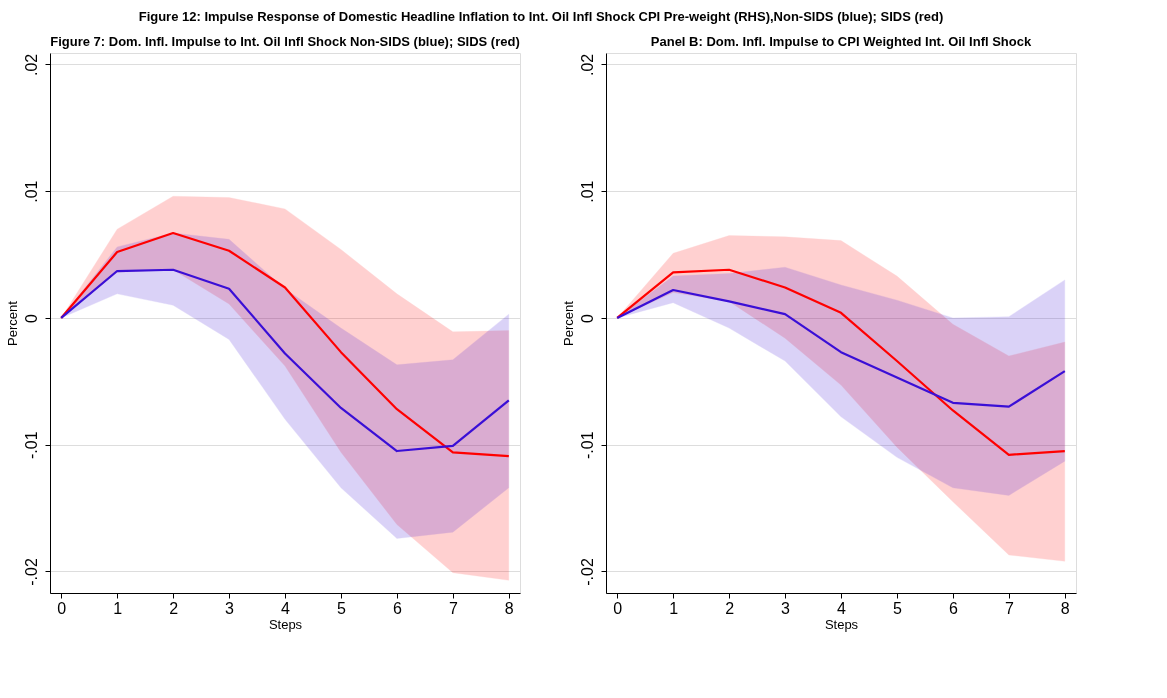  Describe the element at coordinates (285, 41) in the screenshot. I see `chart-title: Figure 7: Dom. Infl. Impulse to Int. Oil Infl Shock Non-SIDS (blue); SIDS (red)` at that location.